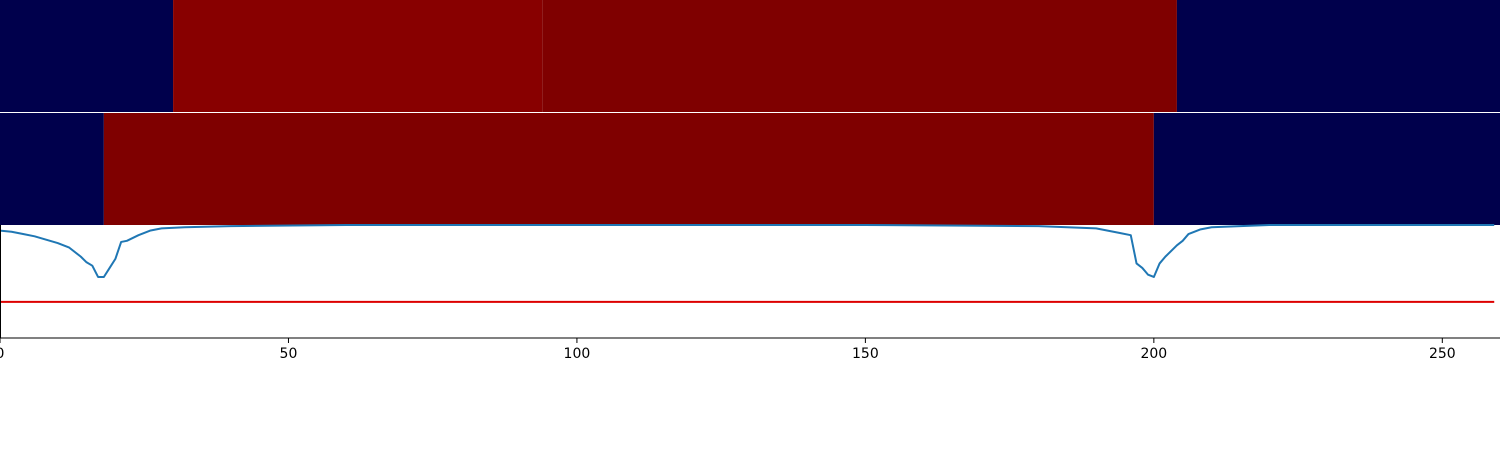  I want to click on x-tick-label-150: 150, so click(865, 354).